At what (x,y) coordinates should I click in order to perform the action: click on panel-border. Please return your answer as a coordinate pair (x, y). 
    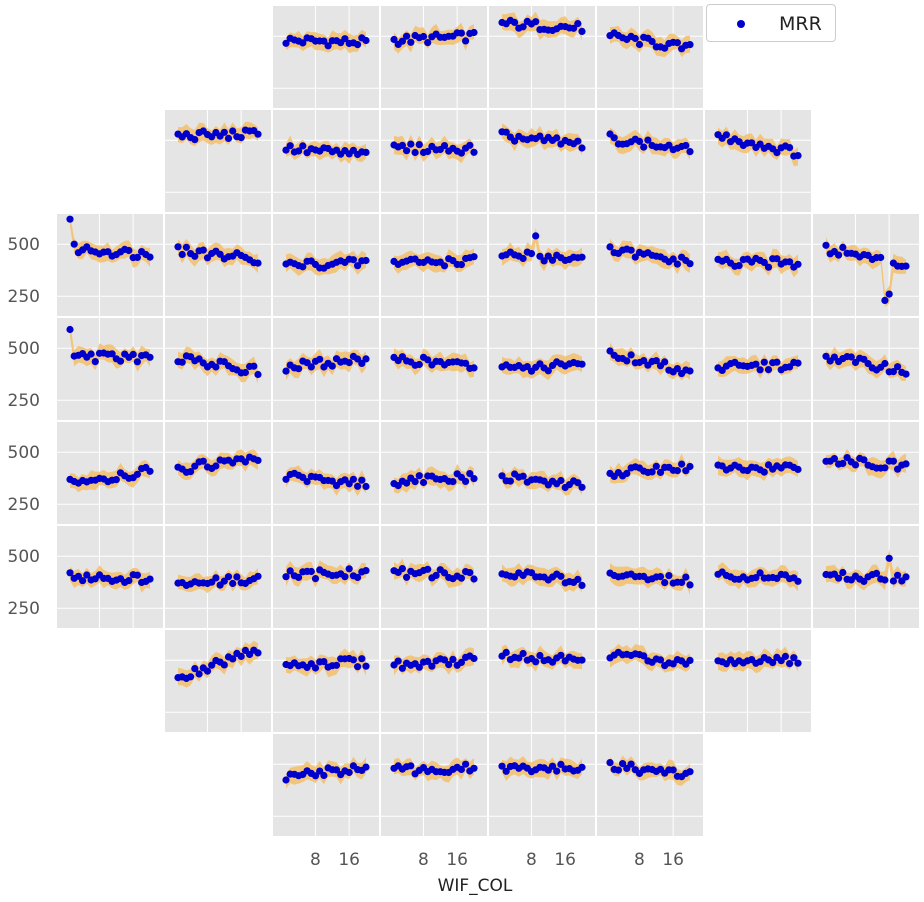
    Looking at the image, I should click on (866, 577).